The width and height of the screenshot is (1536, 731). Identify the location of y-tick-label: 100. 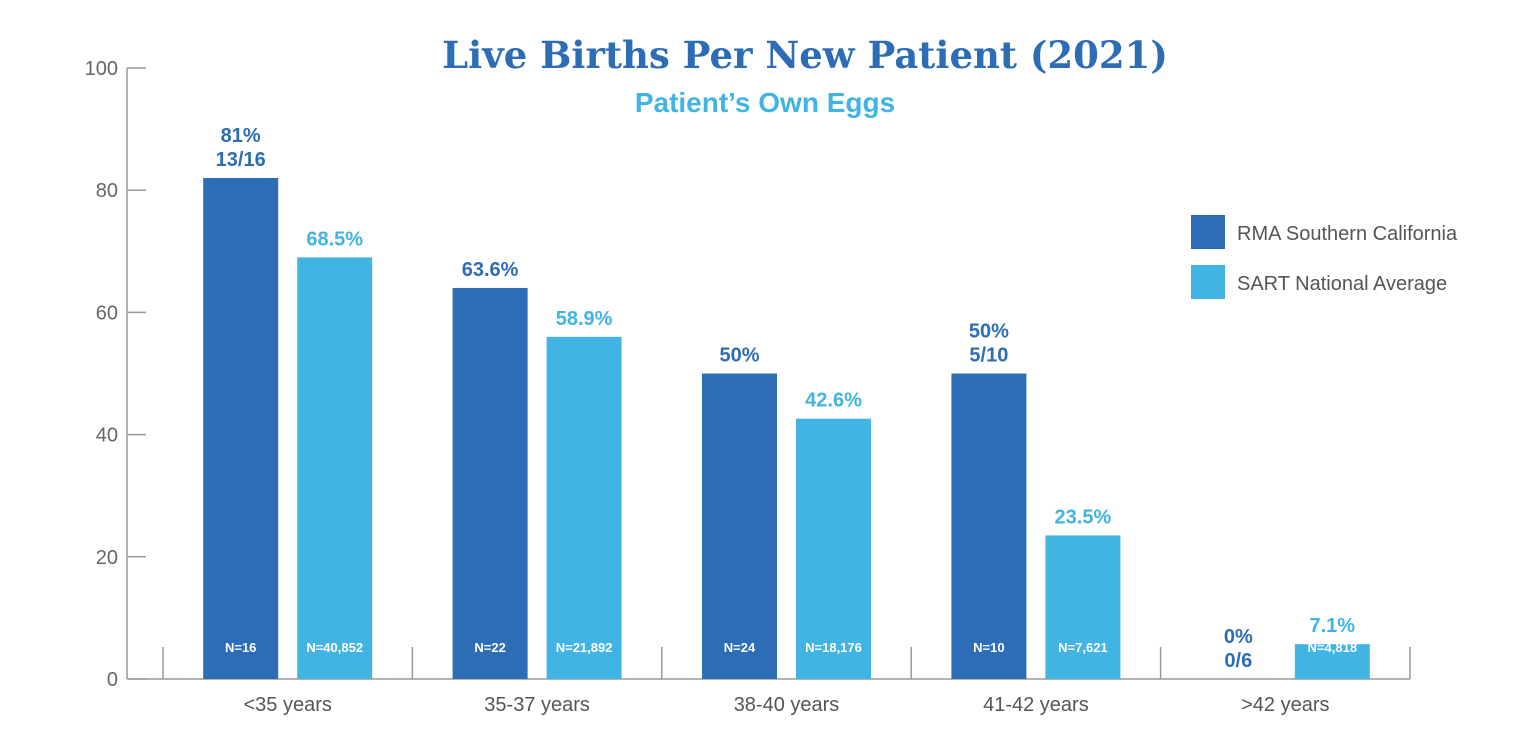
(101, 69).